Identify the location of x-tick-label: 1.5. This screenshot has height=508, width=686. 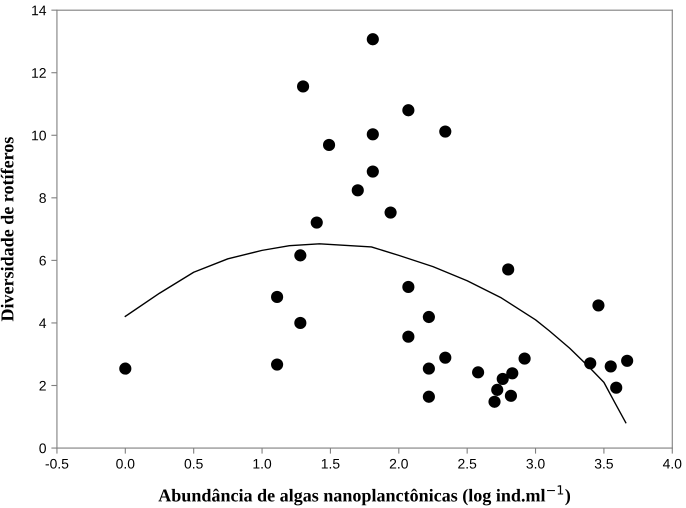
(331, 463).